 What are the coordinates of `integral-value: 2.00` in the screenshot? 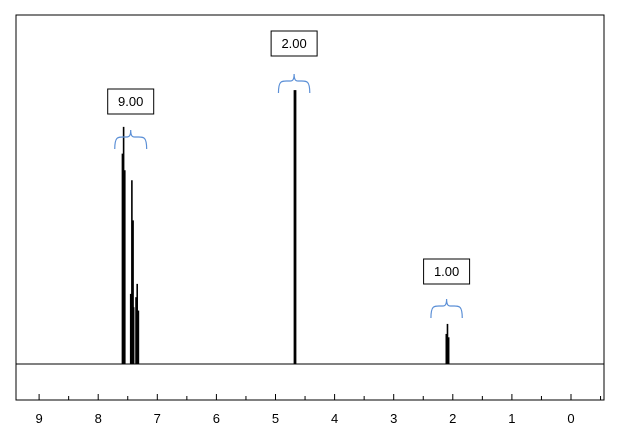 It's located at (293, 43).